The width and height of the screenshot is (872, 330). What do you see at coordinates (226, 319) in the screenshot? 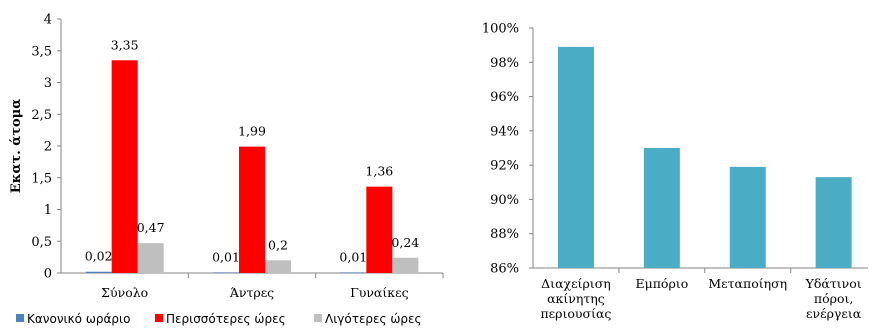
I see `legend-label: Περισσότερες ώρες` at bounding box center [226, 319].